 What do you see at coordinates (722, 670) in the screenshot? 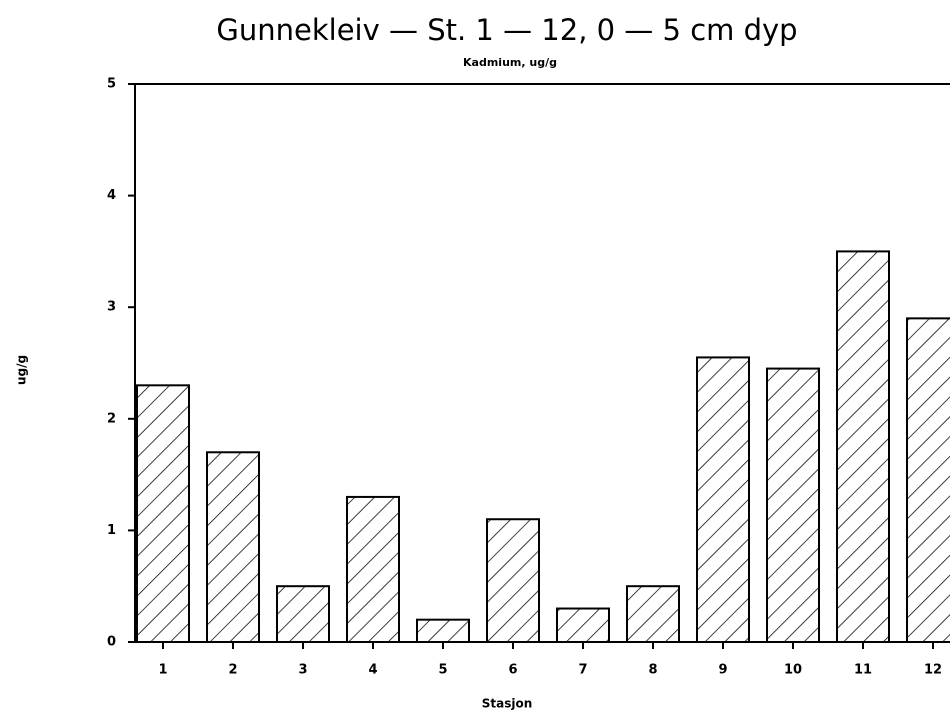
I see `x-tick-label: 9` at bounding box center [722, 670].